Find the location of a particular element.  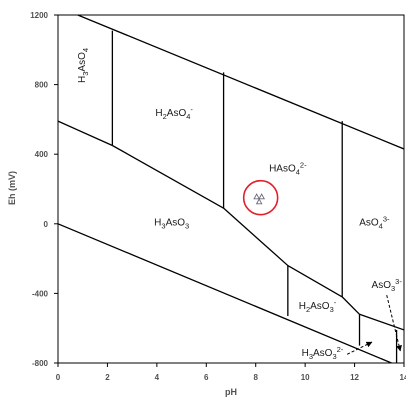

y-tick-label: -800 is located at coordinates (40, 363).